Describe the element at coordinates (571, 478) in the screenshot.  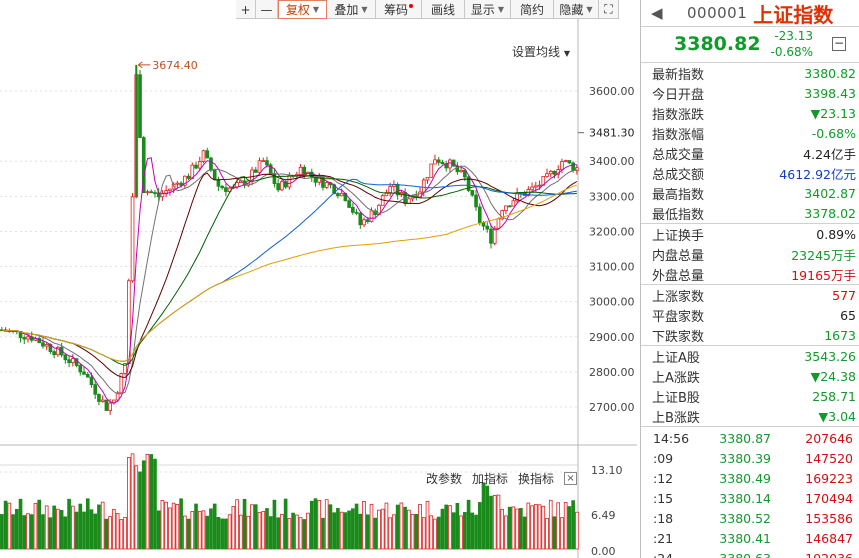
I see `close-icon: ×` at that location.